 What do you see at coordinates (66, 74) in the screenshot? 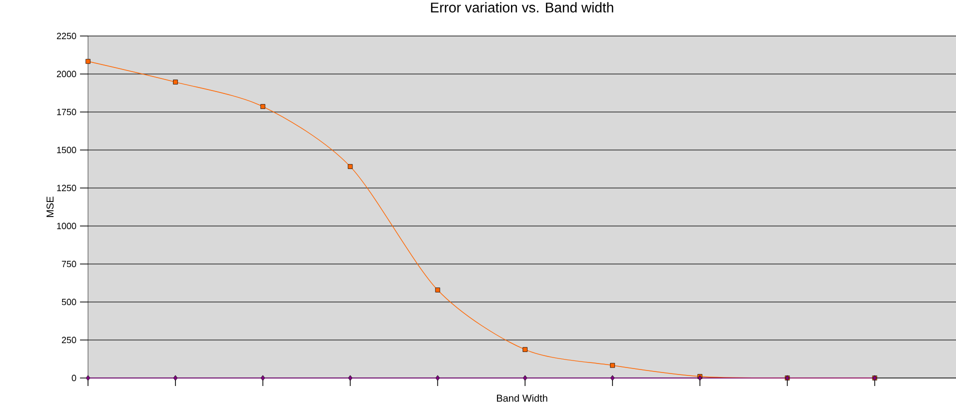
I see `y-tick-label: 2000` at bounding box center [66, 74].